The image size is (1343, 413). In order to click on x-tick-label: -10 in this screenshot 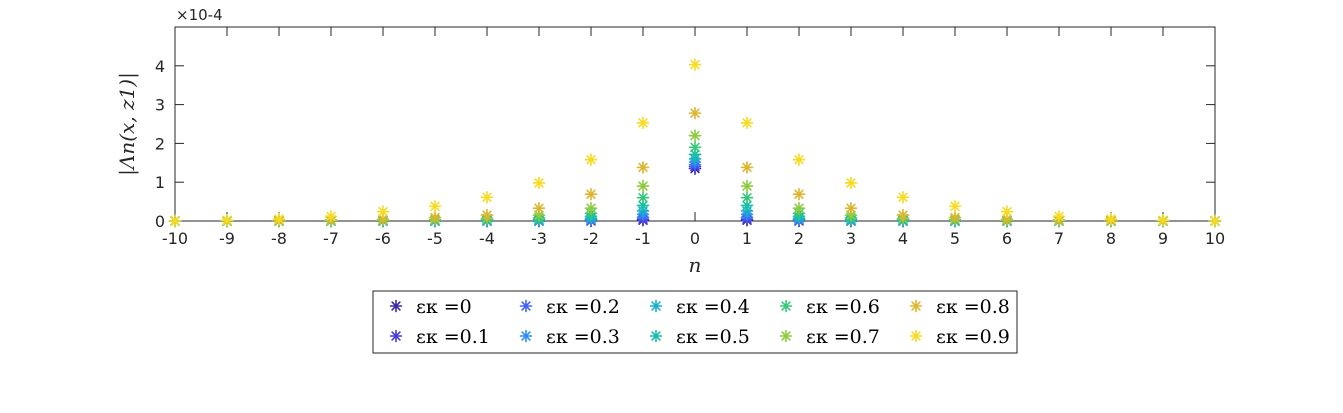, I will do `click(175, 238)`.